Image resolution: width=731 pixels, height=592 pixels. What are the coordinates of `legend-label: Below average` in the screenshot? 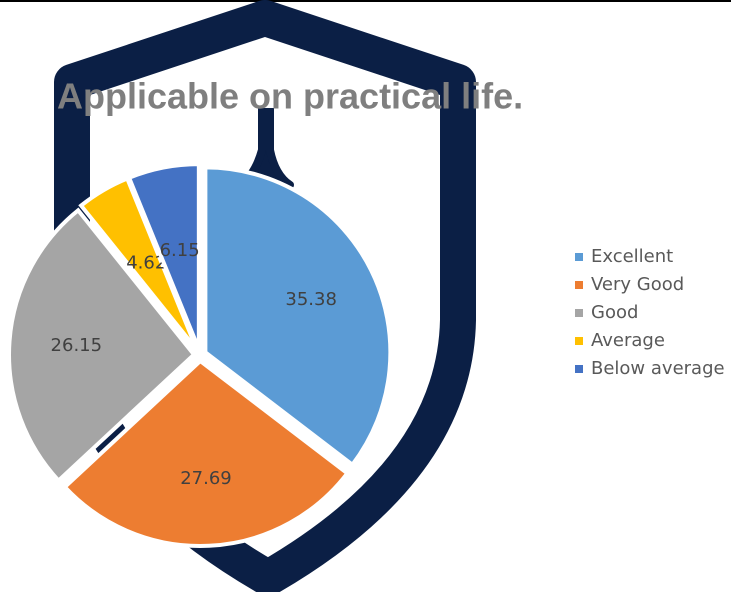 It's located at (658, 368).